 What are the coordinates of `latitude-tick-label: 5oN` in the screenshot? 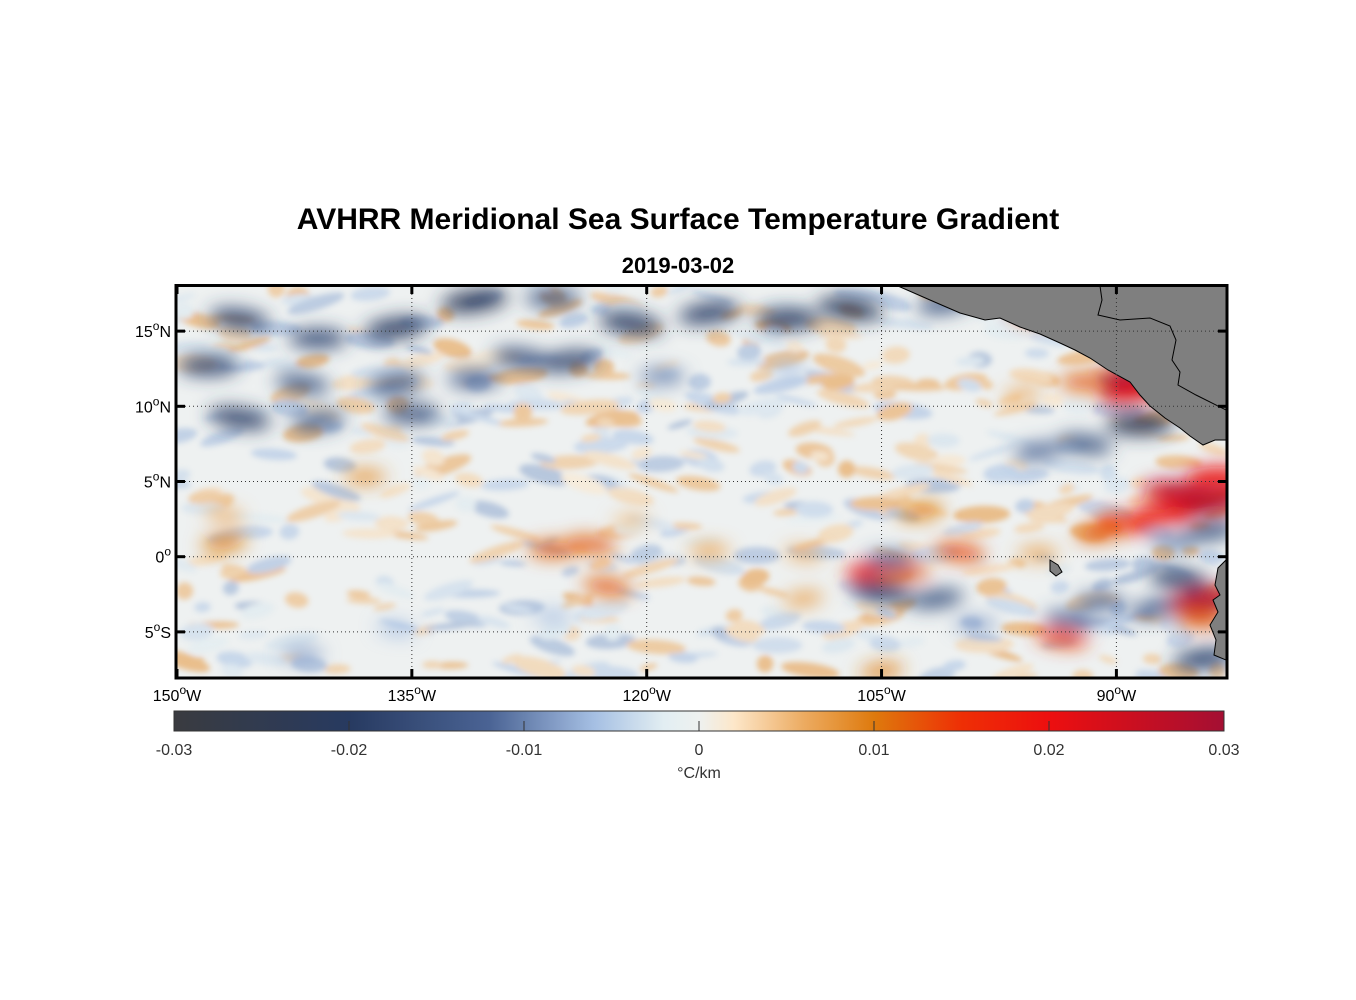 It's located at (157, 481).